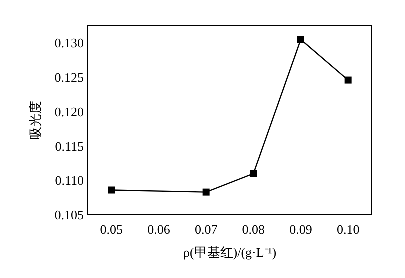 The height and width of the screenshot is (278, 405). What do you see at coordinates (69, 146) in the screenshot?
I see `y-tick-label: 0.115` at bounding box center [69, 146].